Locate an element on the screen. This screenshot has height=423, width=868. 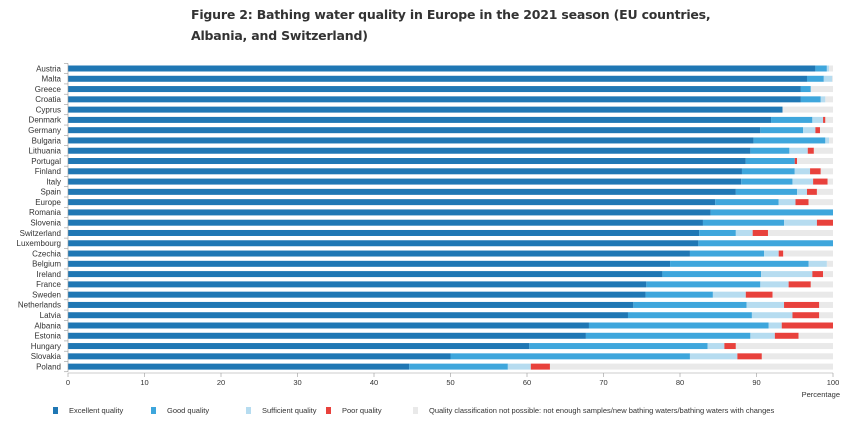
bar-segment-spain-excellent is located at coordinates (402, 191).